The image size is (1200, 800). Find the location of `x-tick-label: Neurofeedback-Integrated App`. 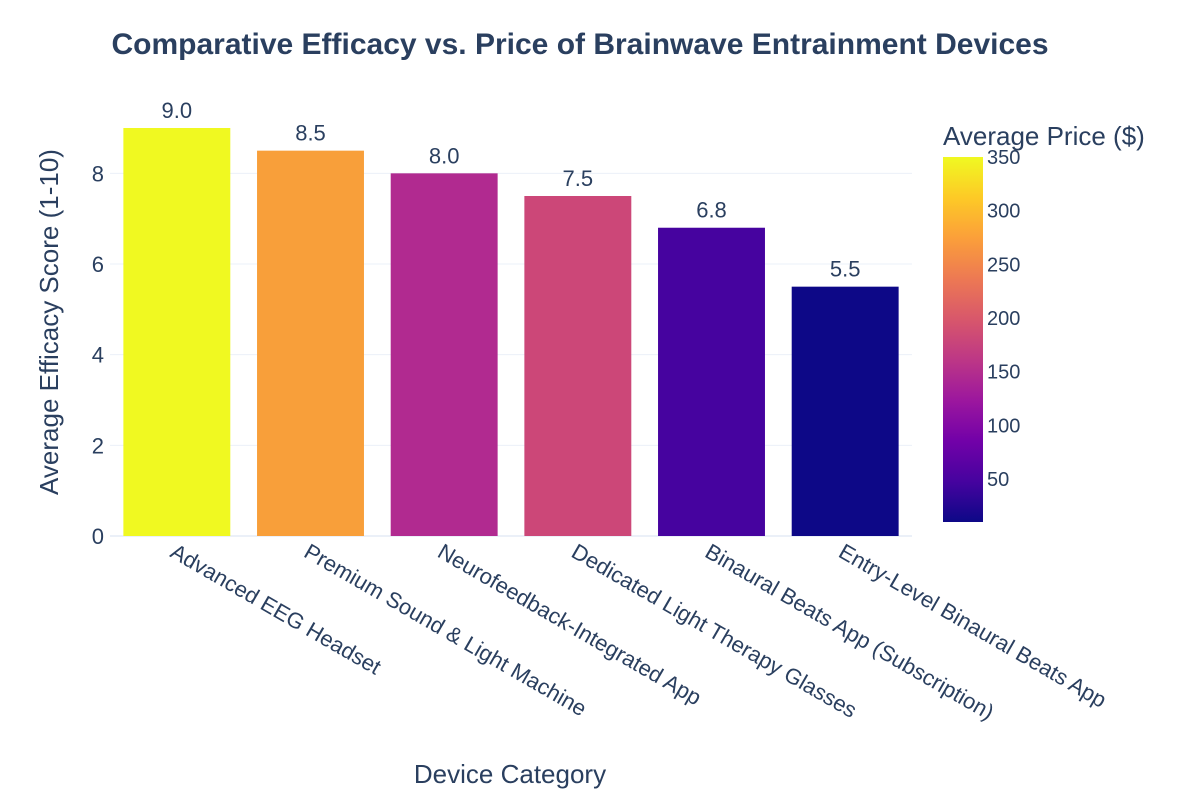

x-tick-label: Neurofeedback-Integrated App is located at coordinates (570, 624).